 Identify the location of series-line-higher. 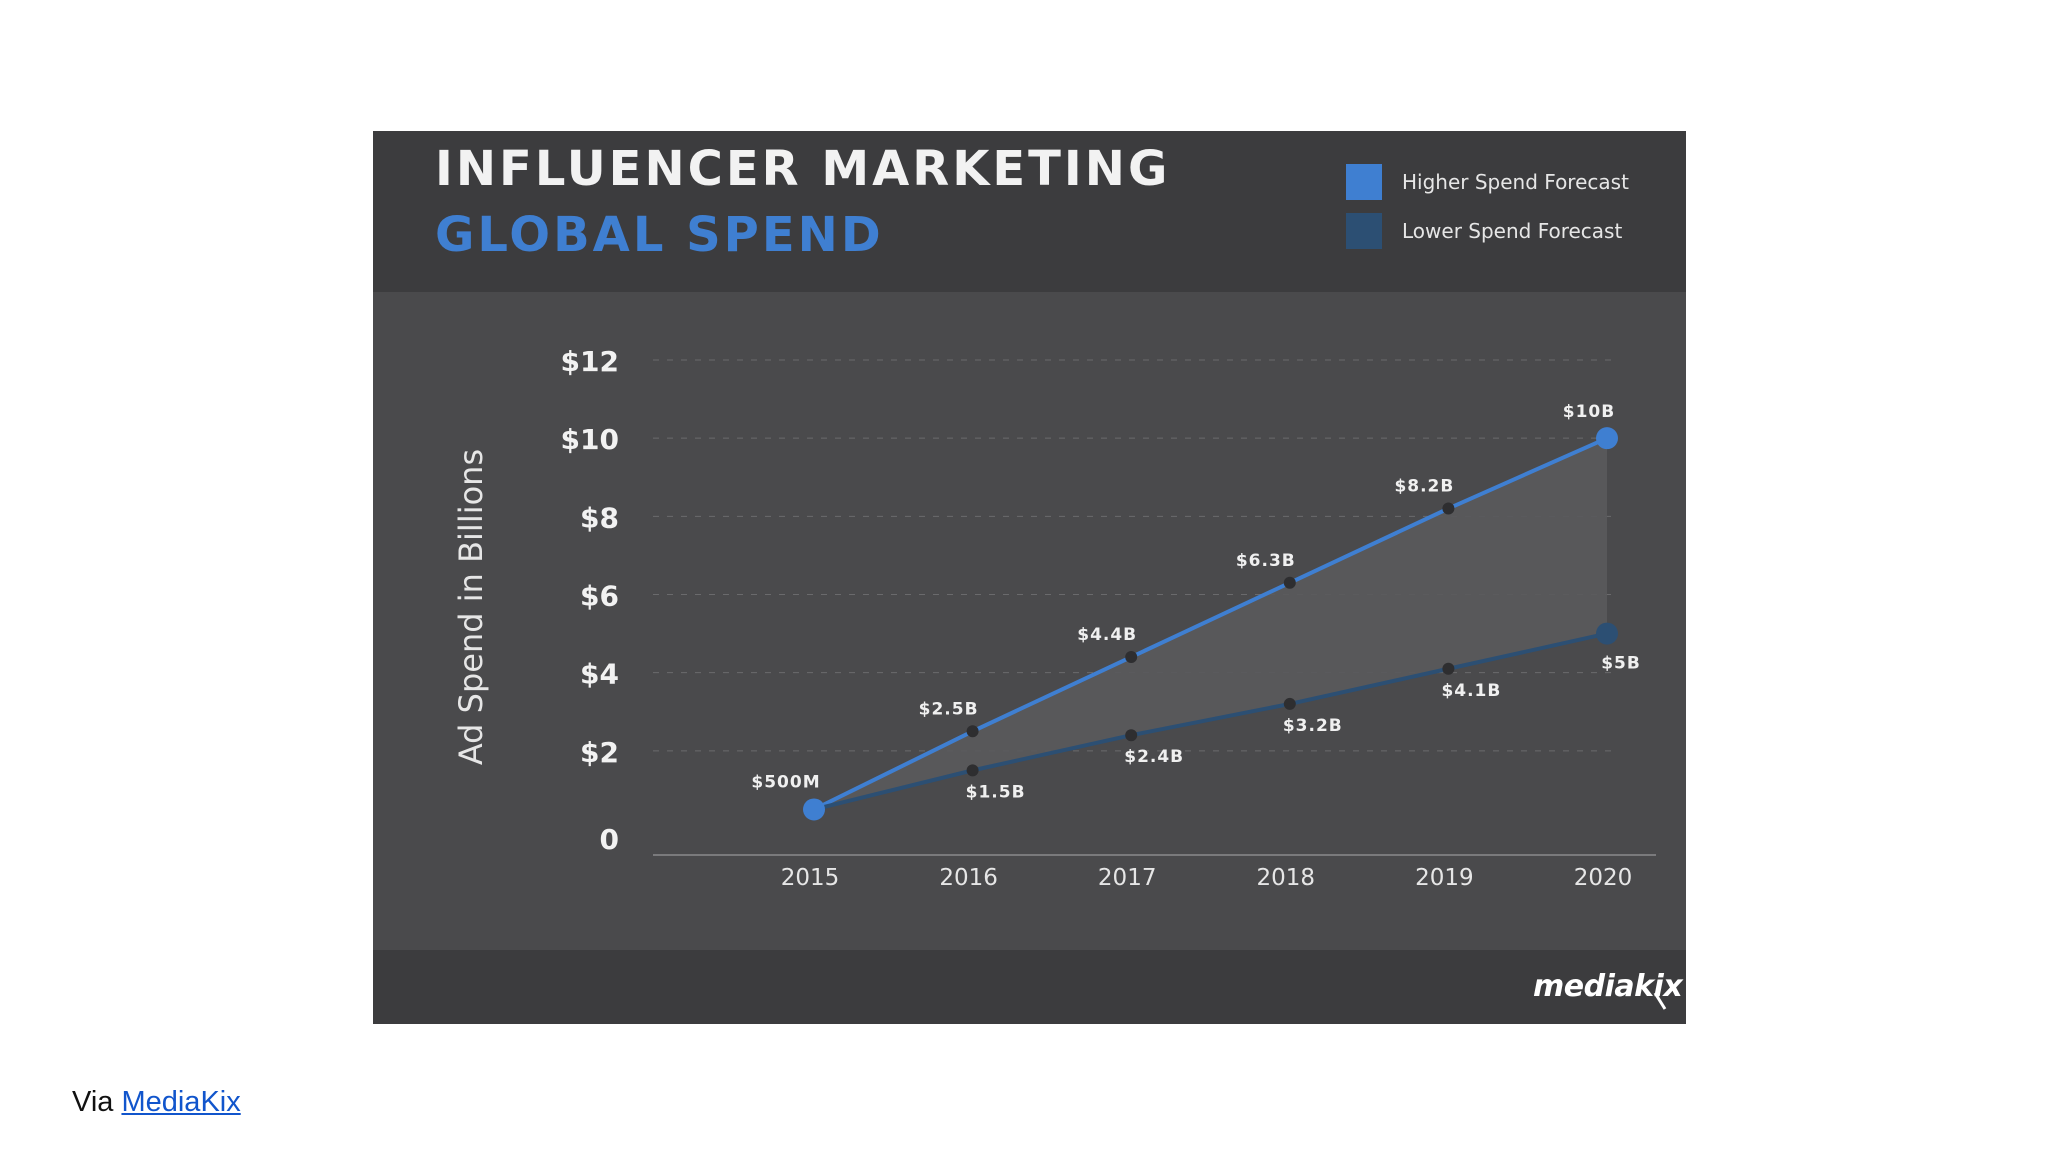
(1210, 624).